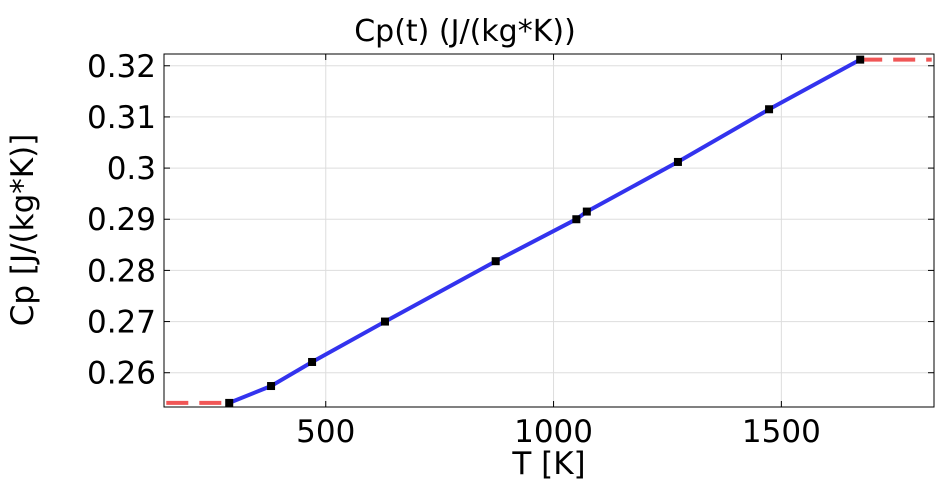  What do you see at coordinates (465, 31) in the screenshot?
I see `chart-title: Cp(t) (J/(kg*K))` at bounding box center [465, 31].